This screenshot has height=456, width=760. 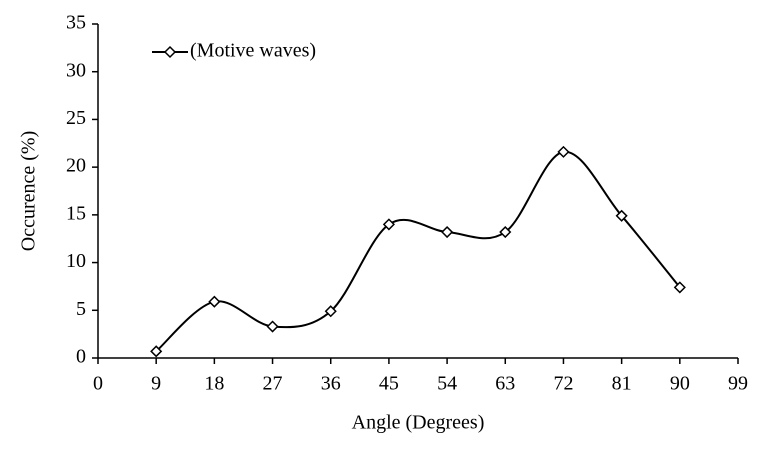 What do you see at coordinates (98, 384) in the screenshot?
I see `x-tick-label: 0` at bounding box center [98, 384].